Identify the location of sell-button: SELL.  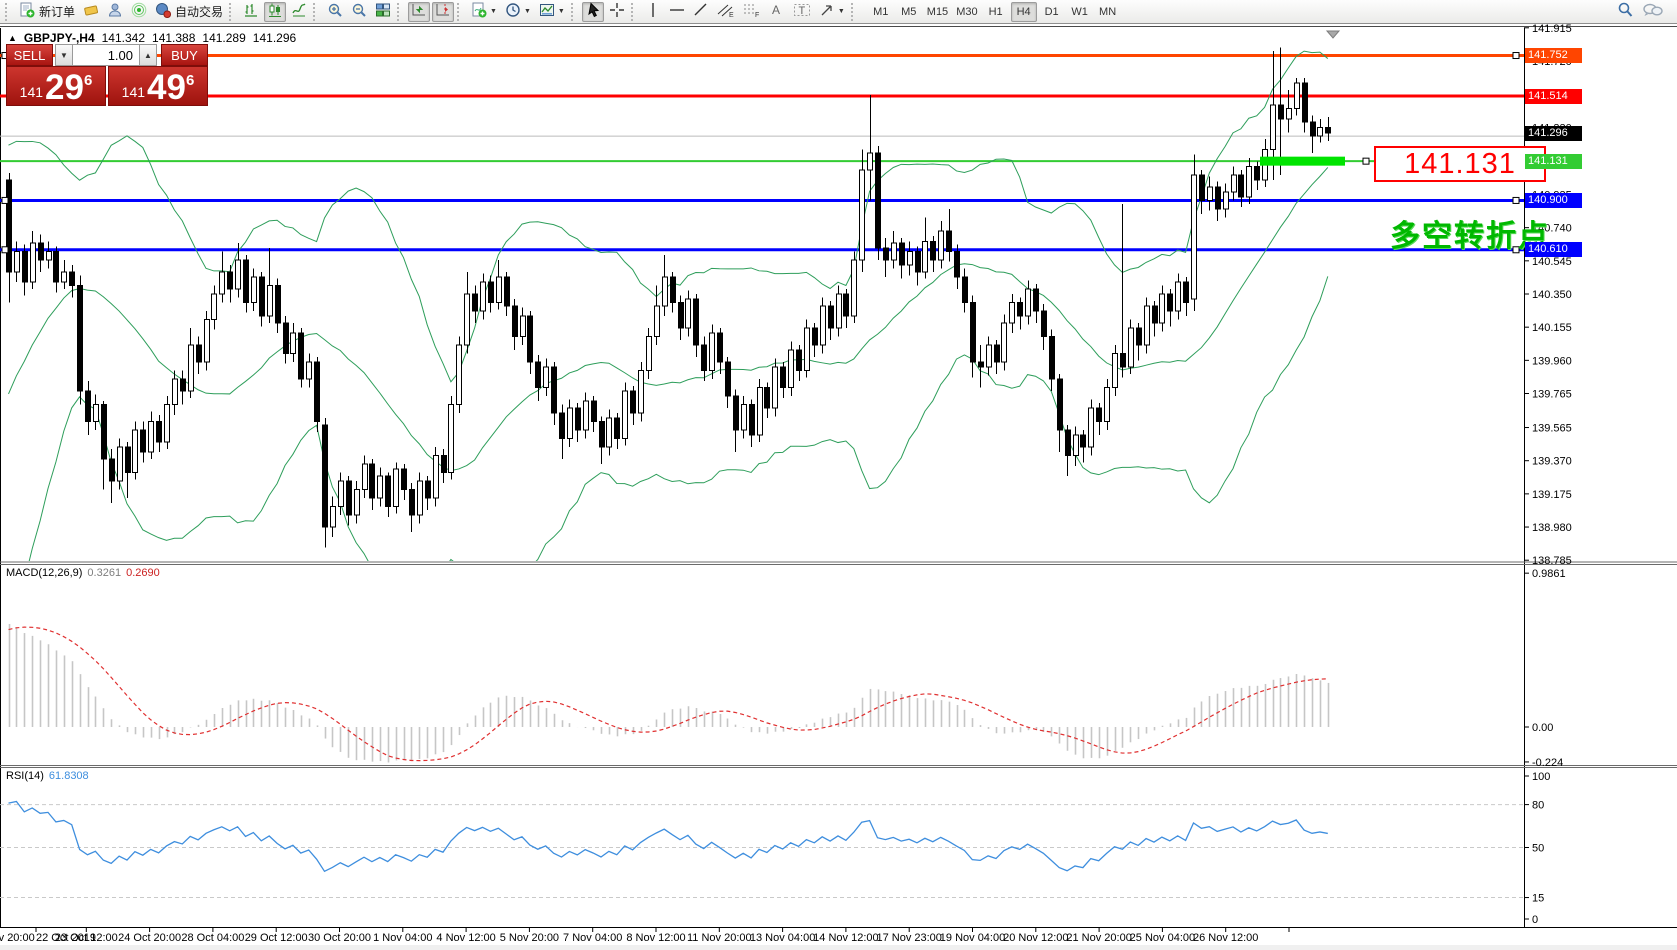
(29, 55).